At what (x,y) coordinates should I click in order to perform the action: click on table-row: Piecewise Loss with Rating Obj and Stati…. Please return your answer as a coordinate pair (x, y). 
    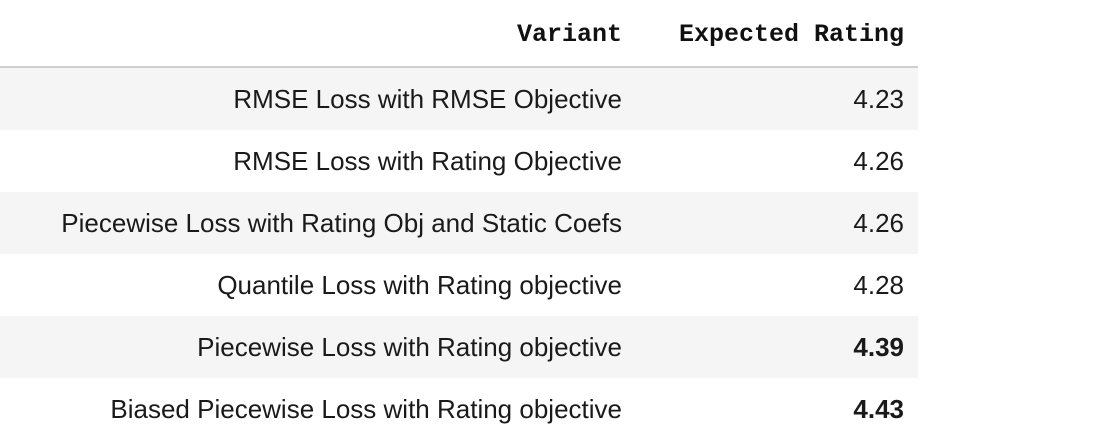
    Looking at the image, I should click on (459, 223).